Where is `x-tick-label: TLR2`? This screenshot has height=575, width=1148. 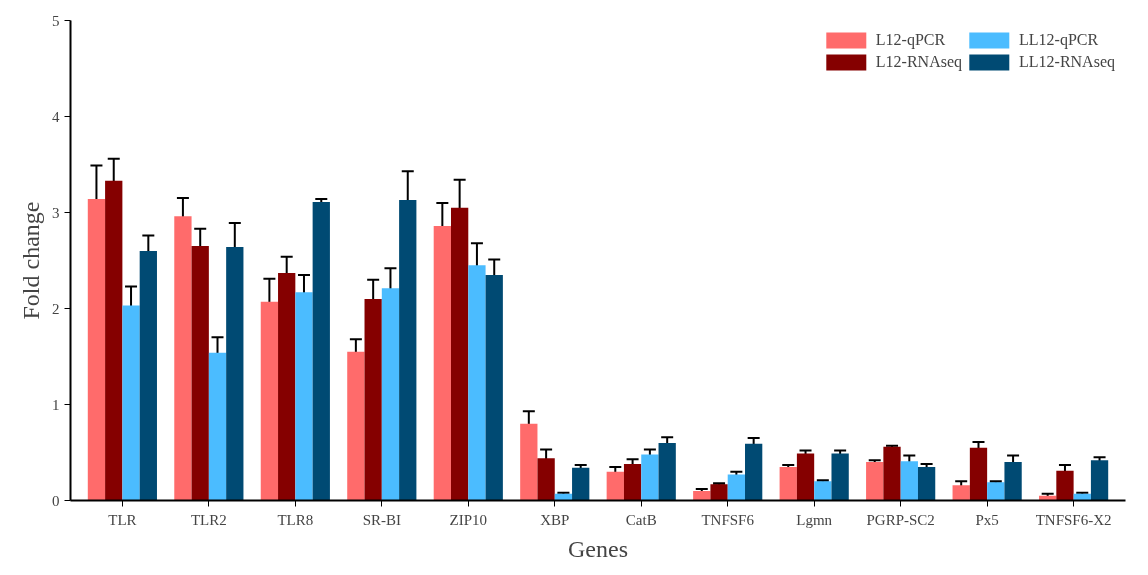
x-tick-label: TLR2 is located at coordinates (208, 519).